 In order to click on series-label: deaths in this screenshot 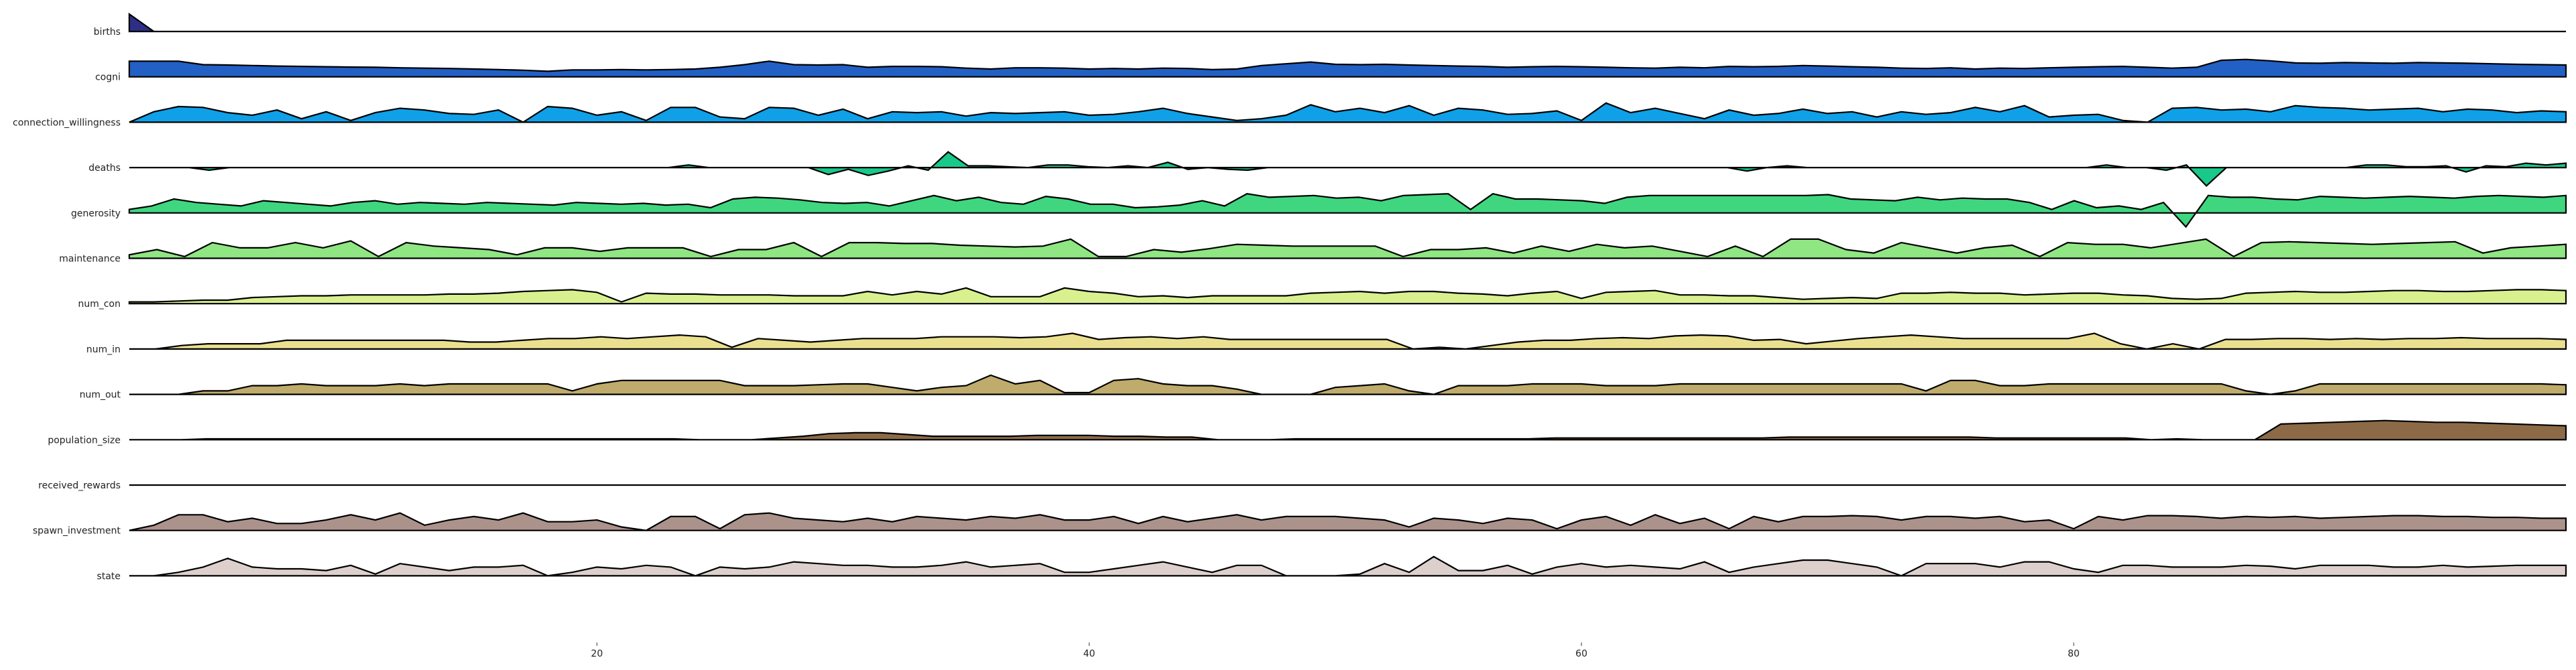, I will do `click(104, 169)`.